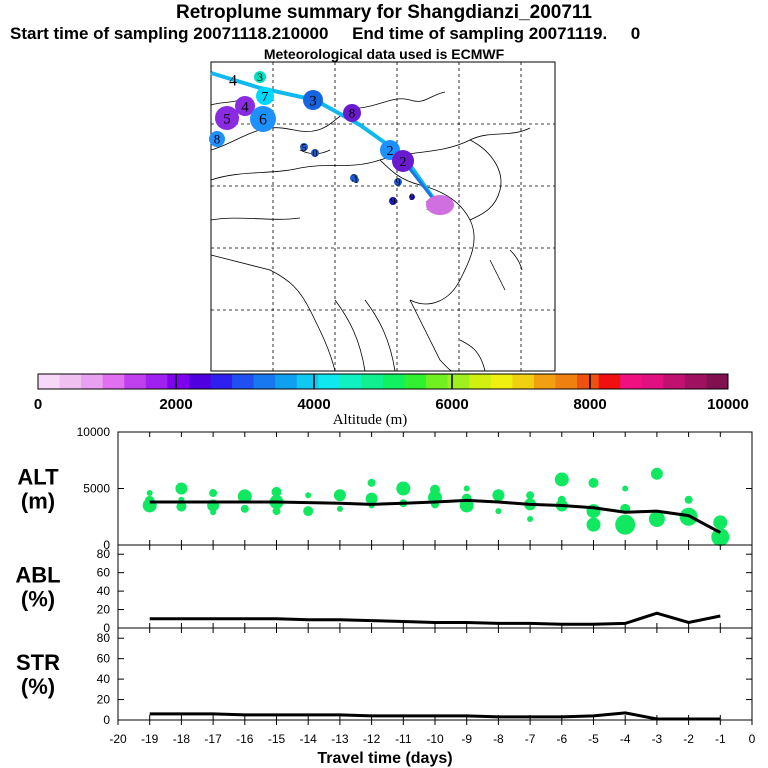  What do you see at coordinates (728, 404) in the screenshot?
I see `colorbar-tick-label: 10000` at bounding box center [728, 404].